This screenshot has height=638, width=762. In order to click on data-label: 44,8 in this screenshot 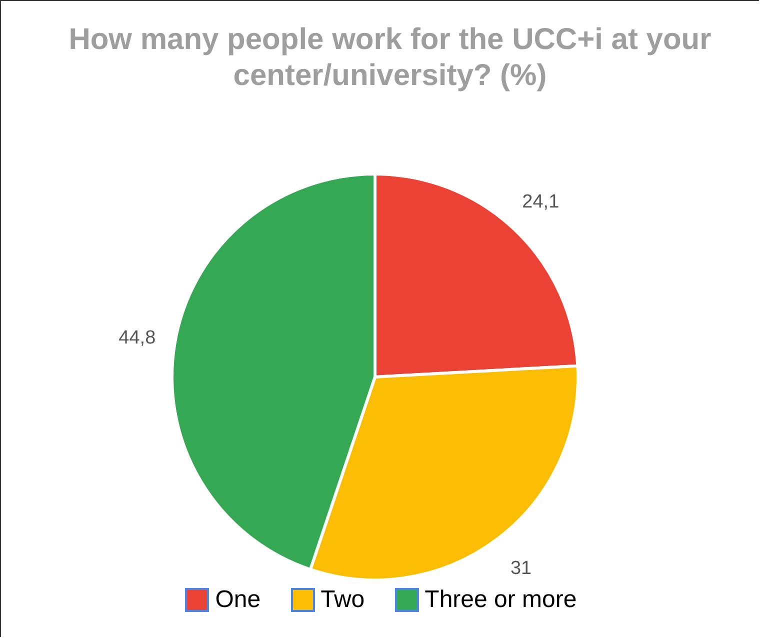, I will do `click(137, 338)`.